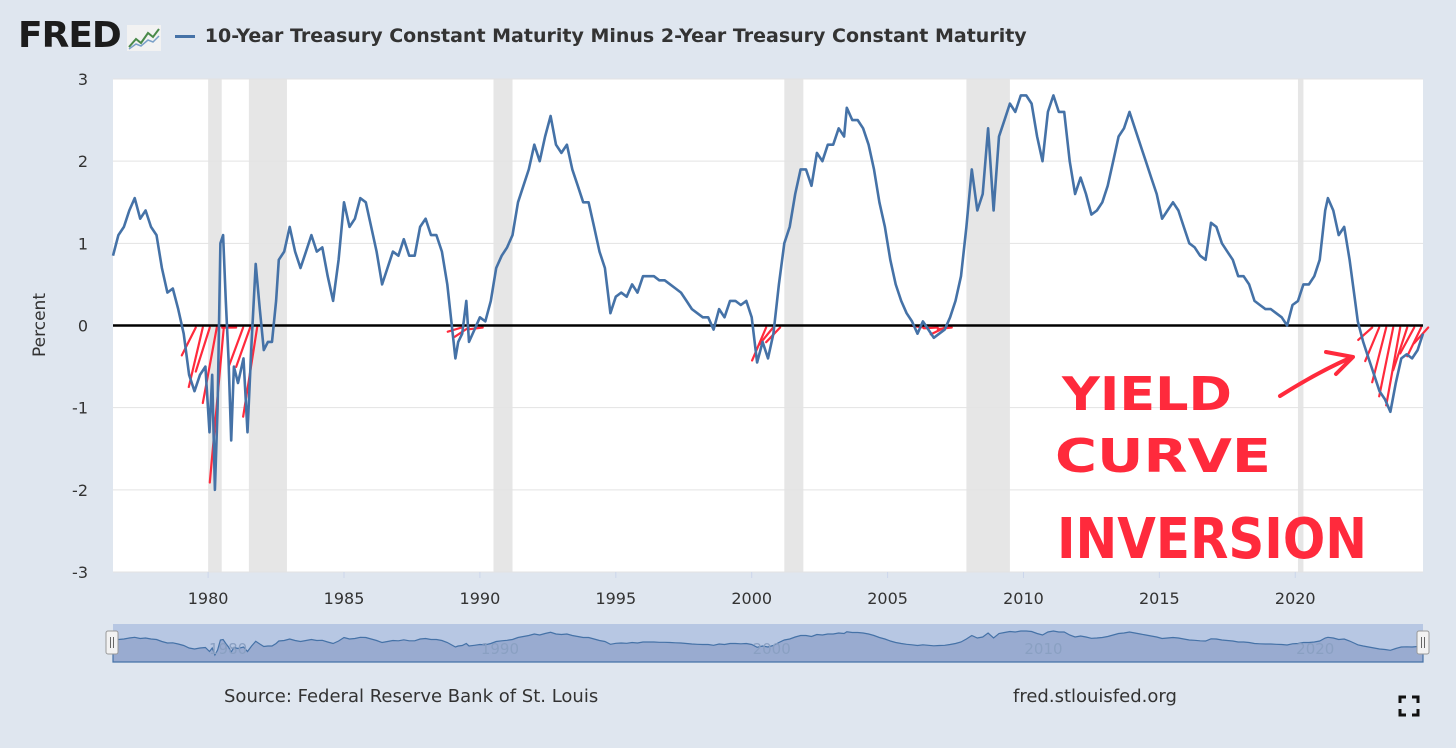 The image size is (1456, 748). What do you see at coordinates (80, 572) in the screenshot?
I see `y-tick-label: -3` at bounding box center [80, 572].